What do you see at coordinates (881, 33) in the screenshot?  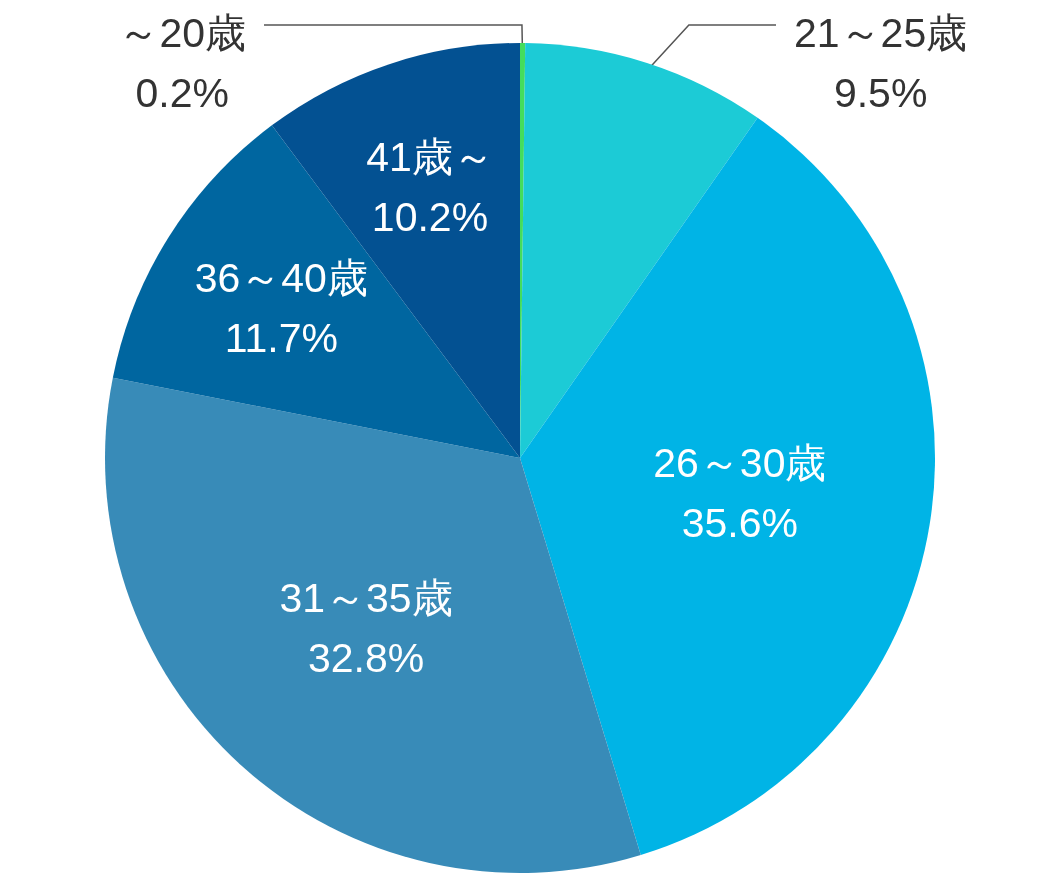 I see `slice-label: 21～25歳` at bounding box center [881, 33].